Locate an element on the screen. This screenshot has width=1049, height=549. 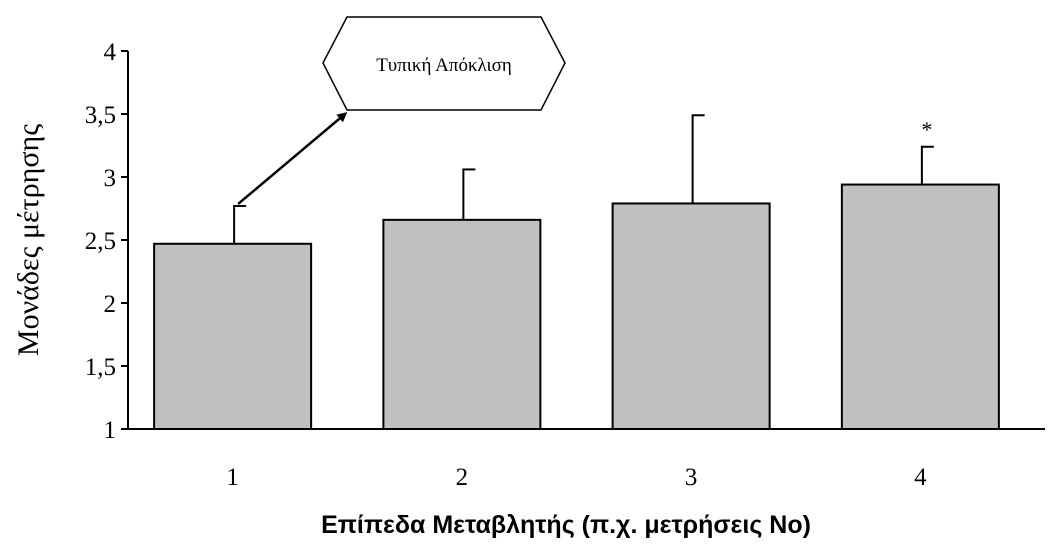
significance-mark-4: * is located at coordinates (926, 129).